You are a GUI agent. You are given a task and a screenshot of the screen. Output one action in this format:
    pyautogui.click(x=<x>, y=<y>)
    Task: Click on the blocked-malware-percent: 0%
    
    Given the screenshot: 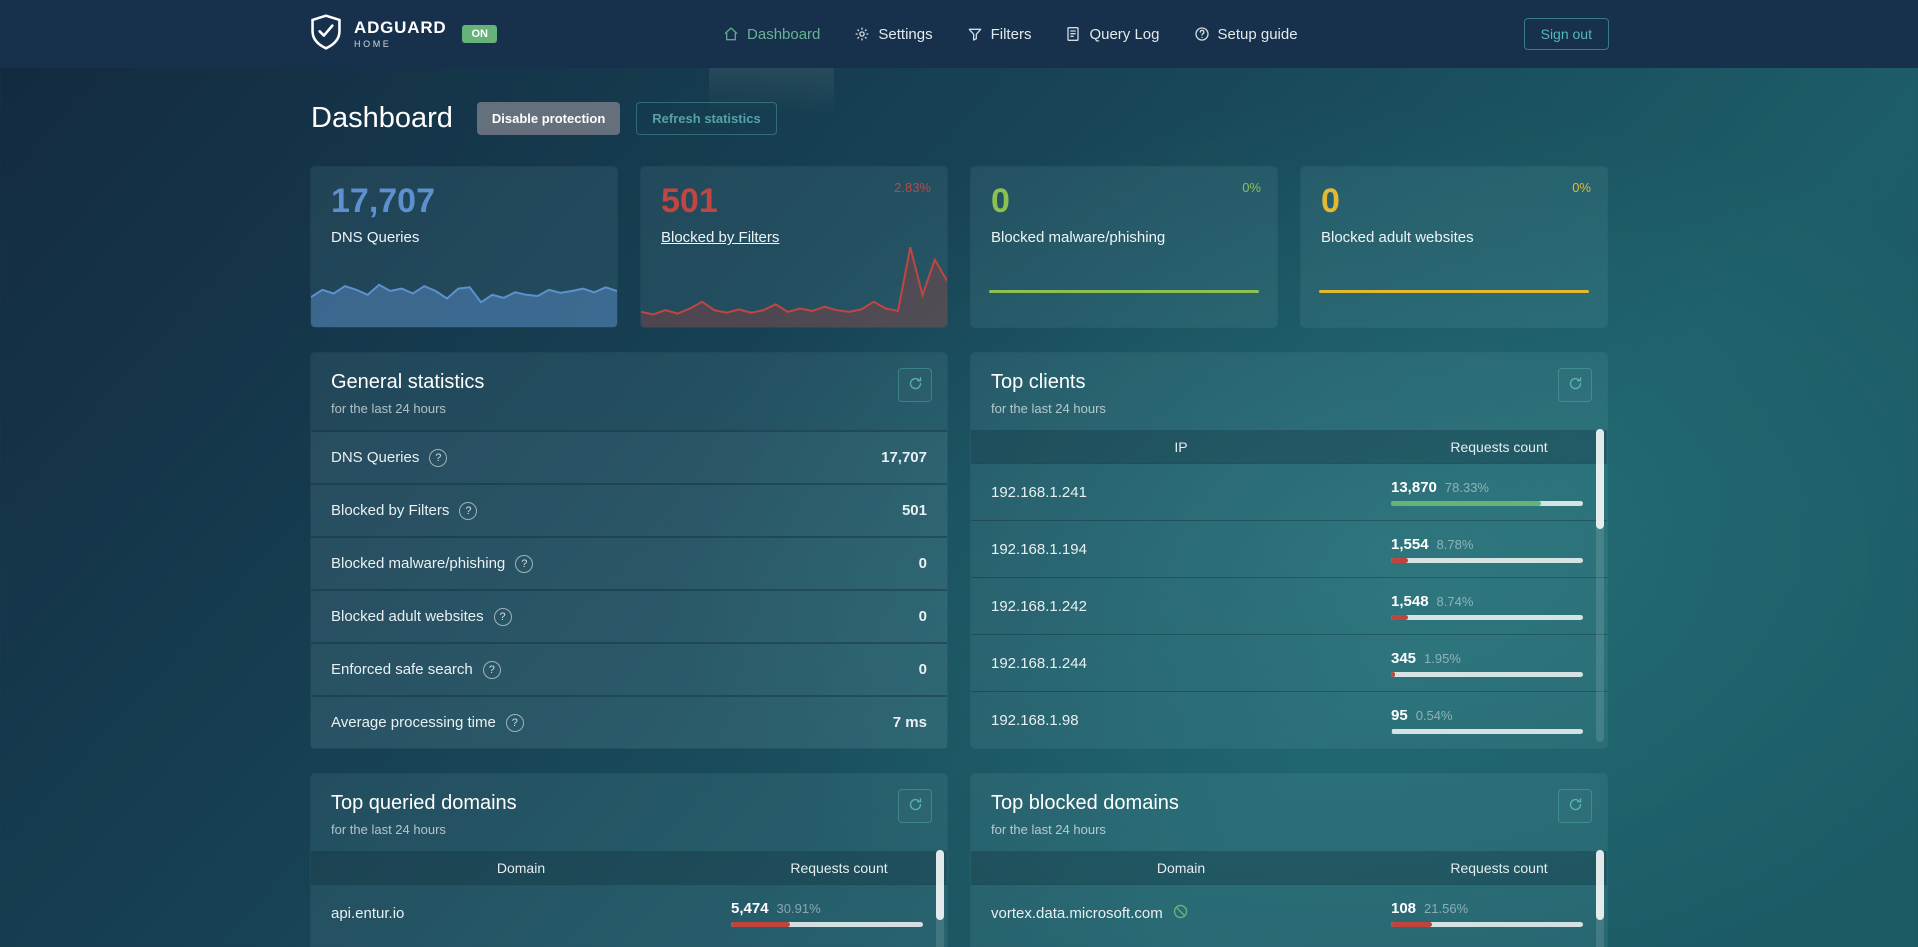 What is the action you would take?
    pyautogui.click(x=1251, y=187)
    